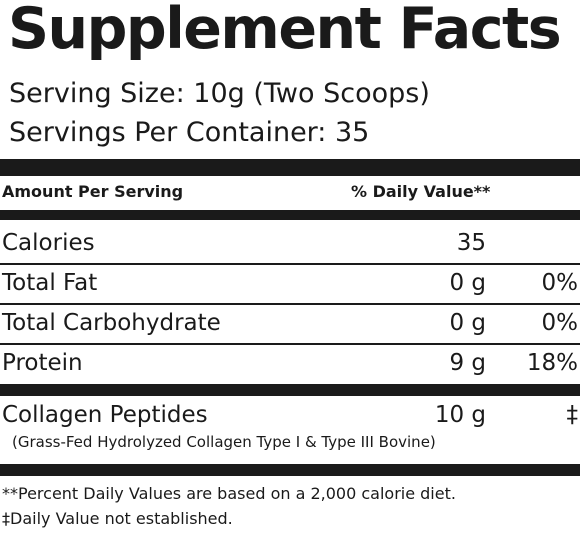 The width and height of the screenshot is (580, 540). What do you see at coordinates (48, 243) in the screenshot?
I see `nutrient-name: Calories` at bounding box center [48, 243].